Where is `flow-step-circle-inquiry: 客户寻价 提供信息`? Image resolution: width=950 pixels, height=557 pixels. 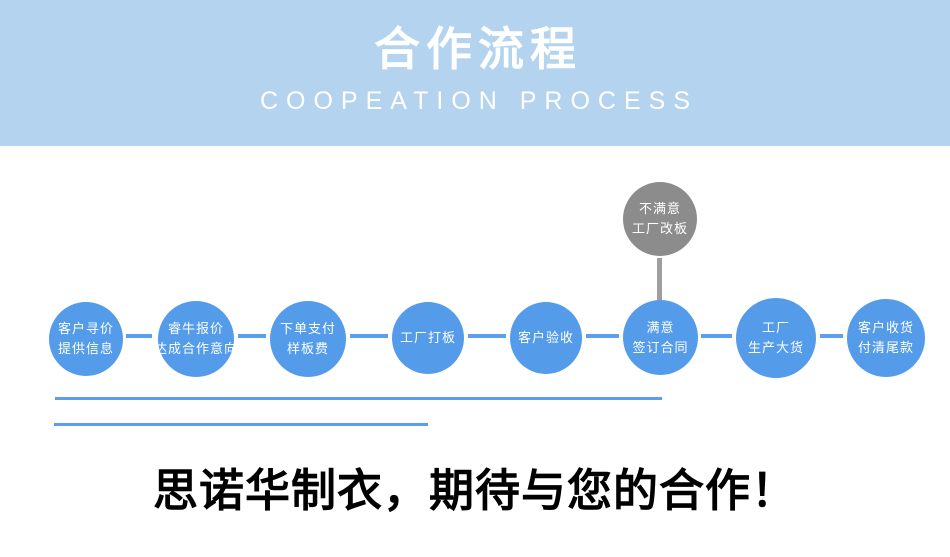 flow-step-circle-inquiry: 客户寻价 提供信息 is located at coordinates (86, 339).